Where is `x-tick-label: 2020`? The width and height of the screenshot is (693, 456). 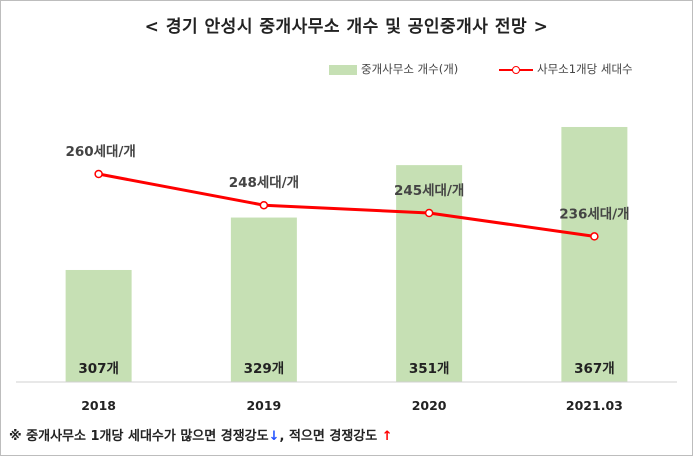
x-tick-label: 2020 is located at coordinates (429, 405).